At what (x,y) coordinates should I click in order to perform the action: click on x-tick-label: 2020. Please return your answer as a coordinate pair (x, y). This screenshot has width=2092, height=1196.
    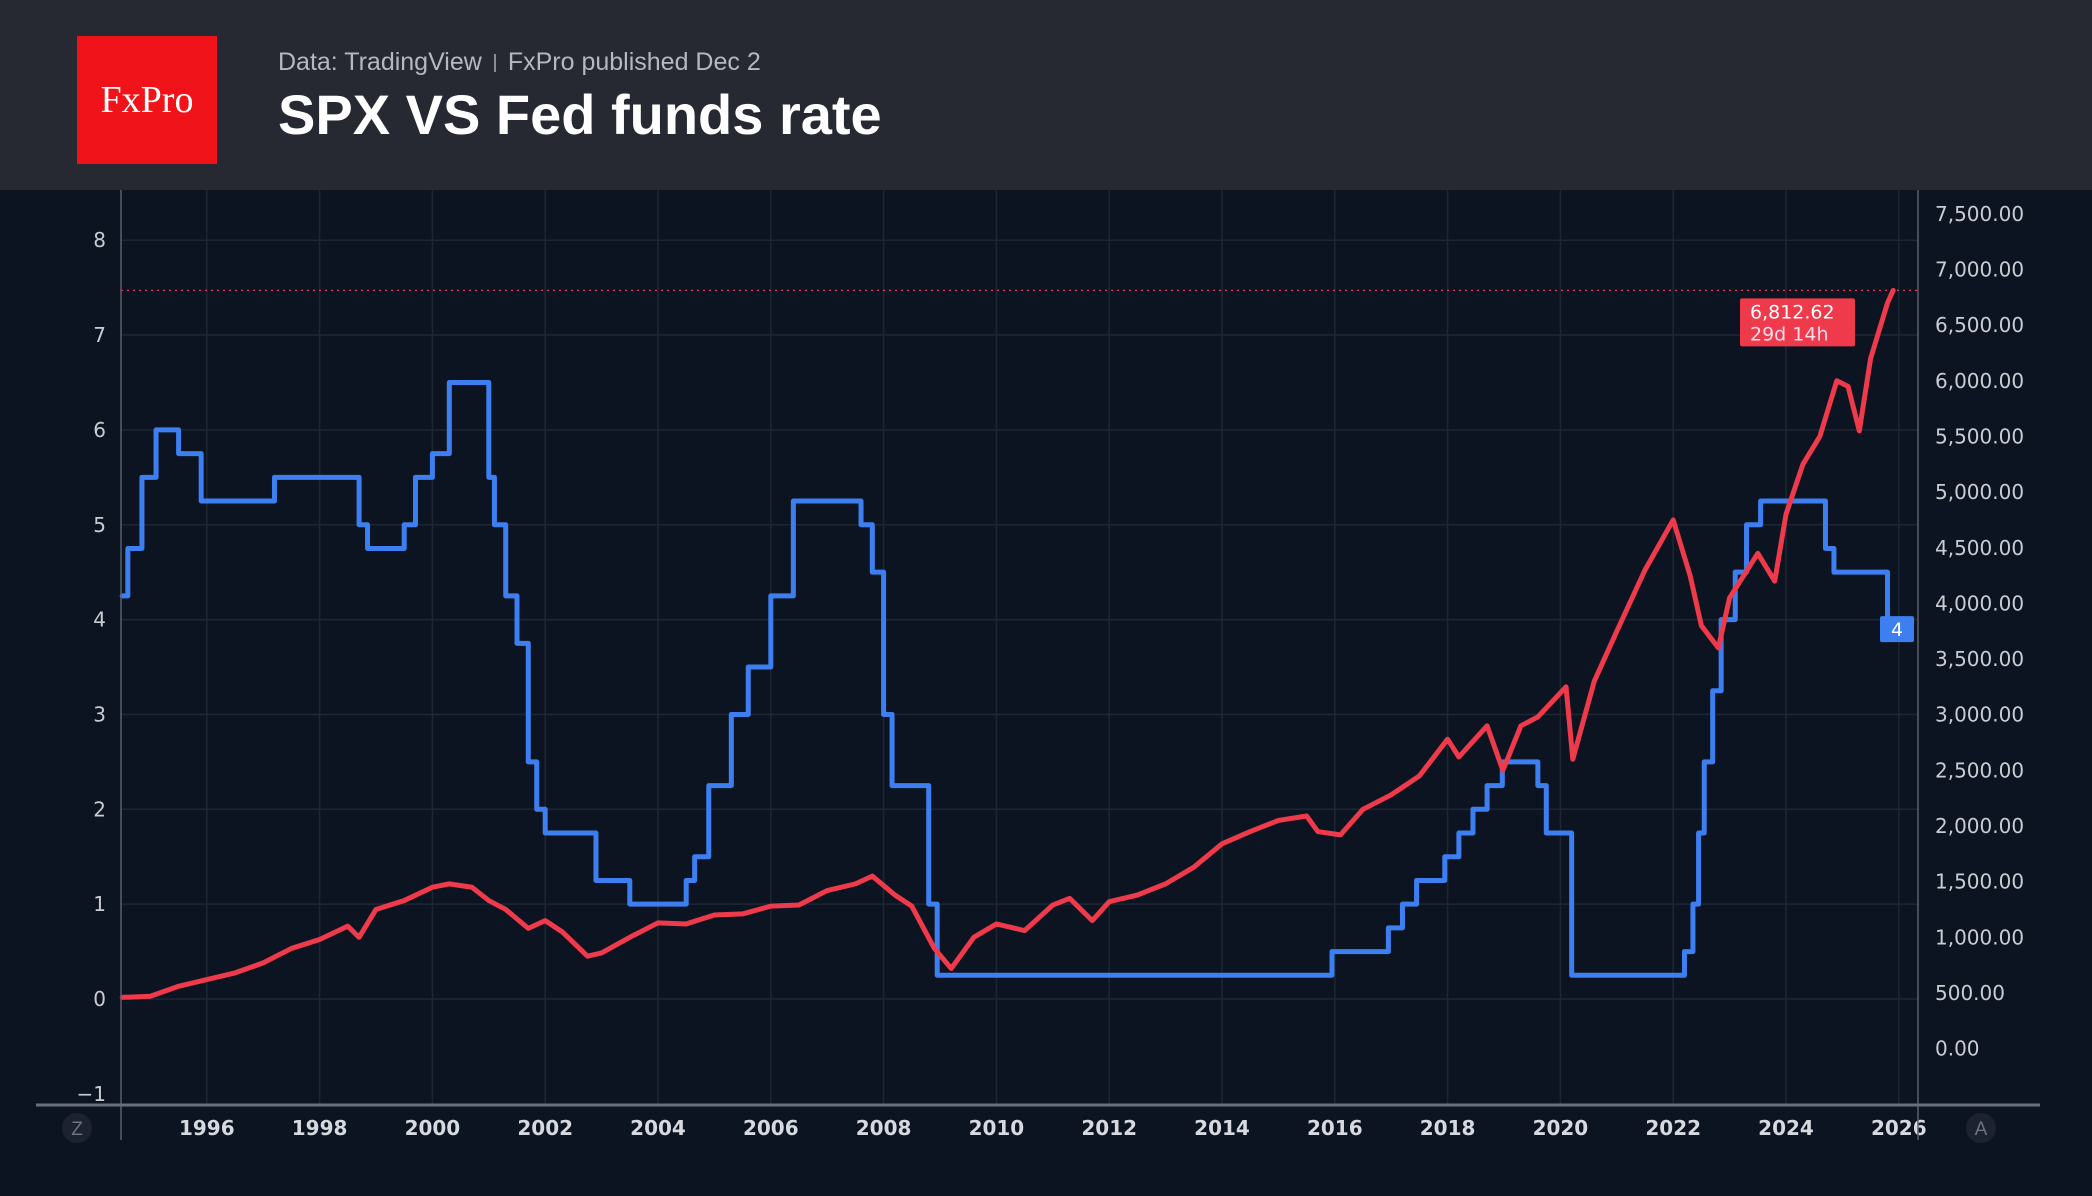
    Looking at the image, I should click on (1561, 1128).